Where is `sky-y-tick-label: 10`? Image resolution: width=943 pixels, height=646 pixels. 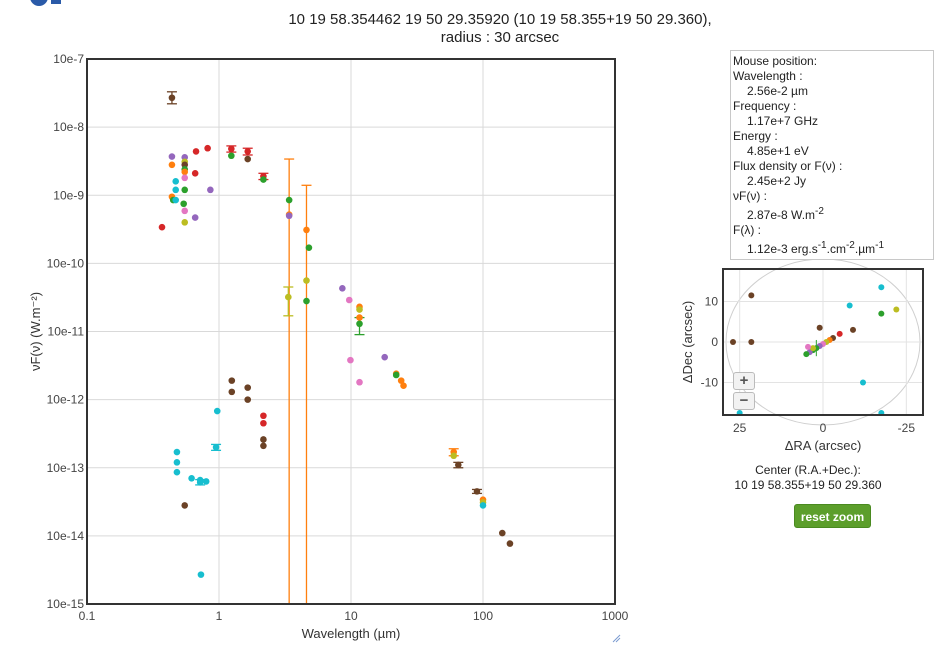 sky-y-tick-label: 10 is located at coordinates (712, 301).